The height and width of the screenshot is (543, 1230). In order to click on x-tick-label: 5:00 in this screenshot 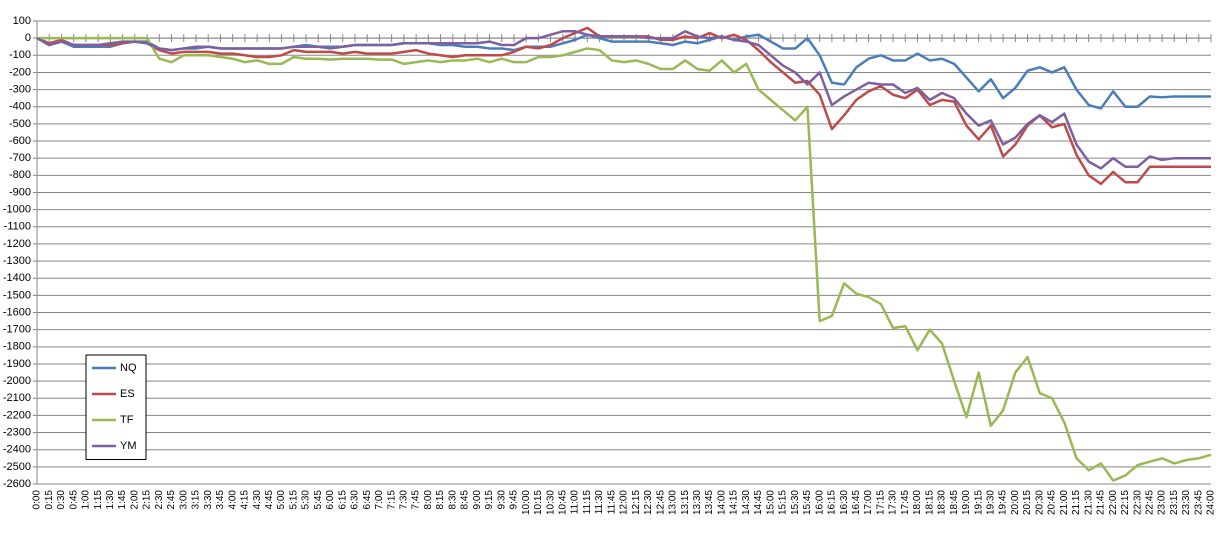, I will do `click(281, 500)`.